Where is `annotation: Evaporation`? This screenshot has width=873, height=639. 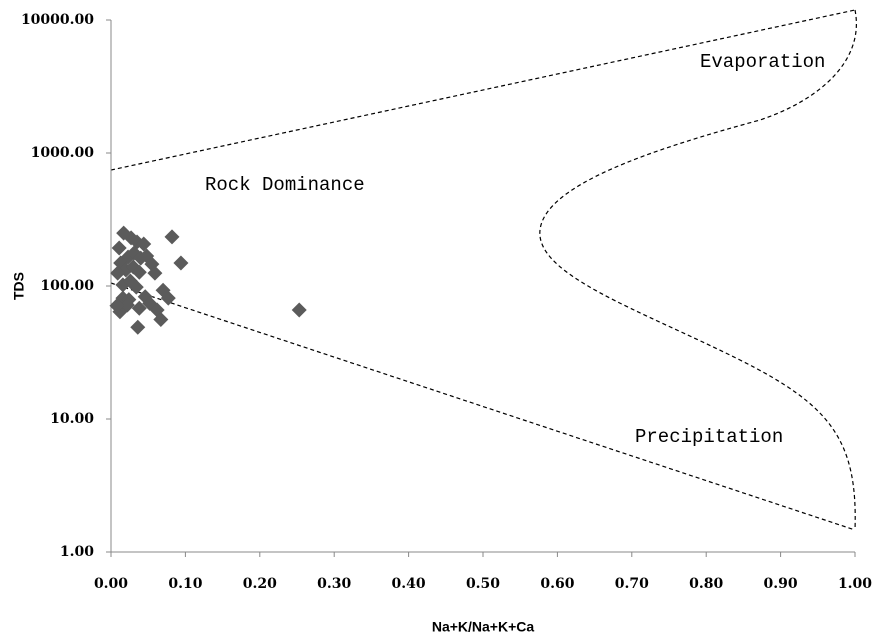
annotation: Evaporation is located at coordinates (762, 62).